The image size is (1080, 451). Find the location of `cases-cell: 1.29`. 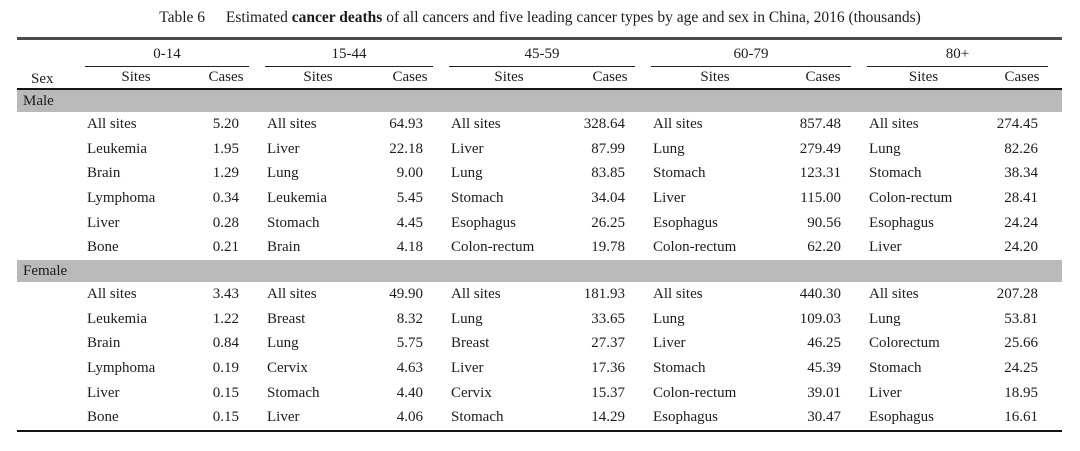

cases-cell: 1.29 is located at coordinates (225, 173).